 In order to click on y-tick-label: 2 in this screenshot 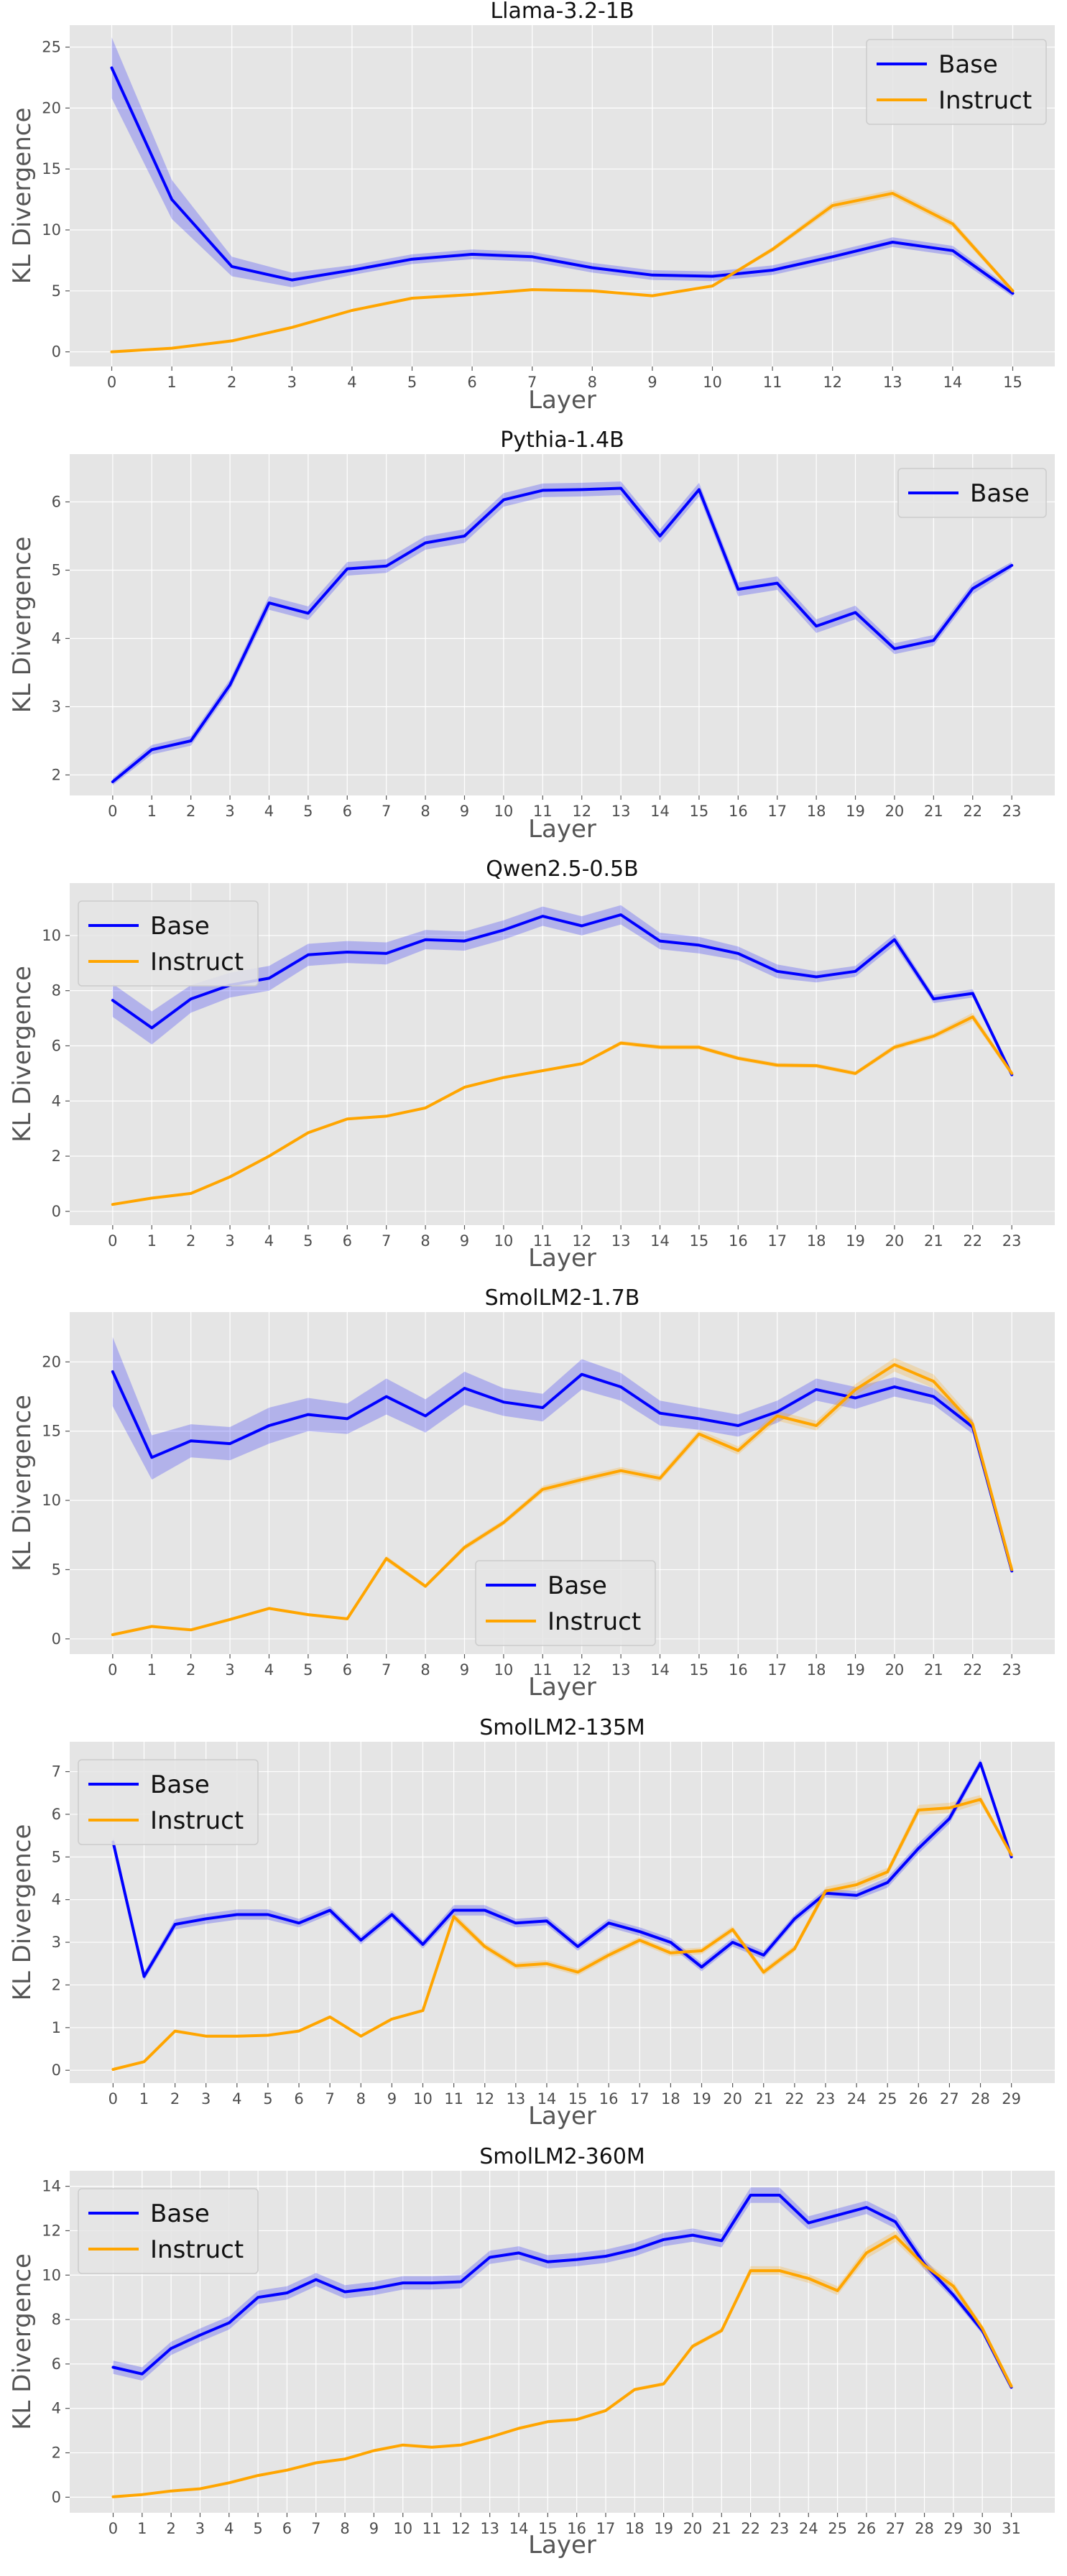, I will do `click(57, 775)`.